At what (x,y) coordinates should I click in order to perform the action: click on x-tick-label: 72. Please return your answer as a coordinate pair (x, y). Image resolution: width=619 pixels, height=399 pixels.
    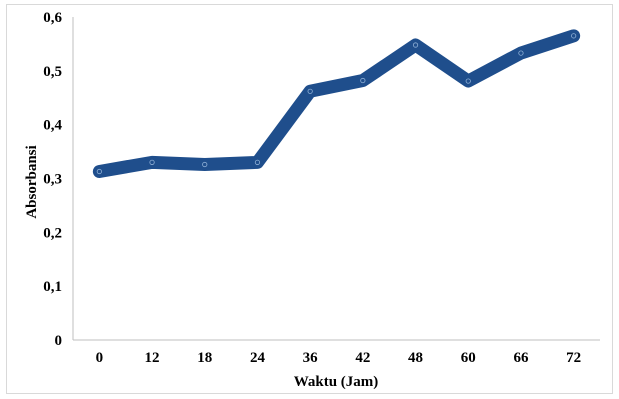
    Looking at the image, I should click on (573, 358).